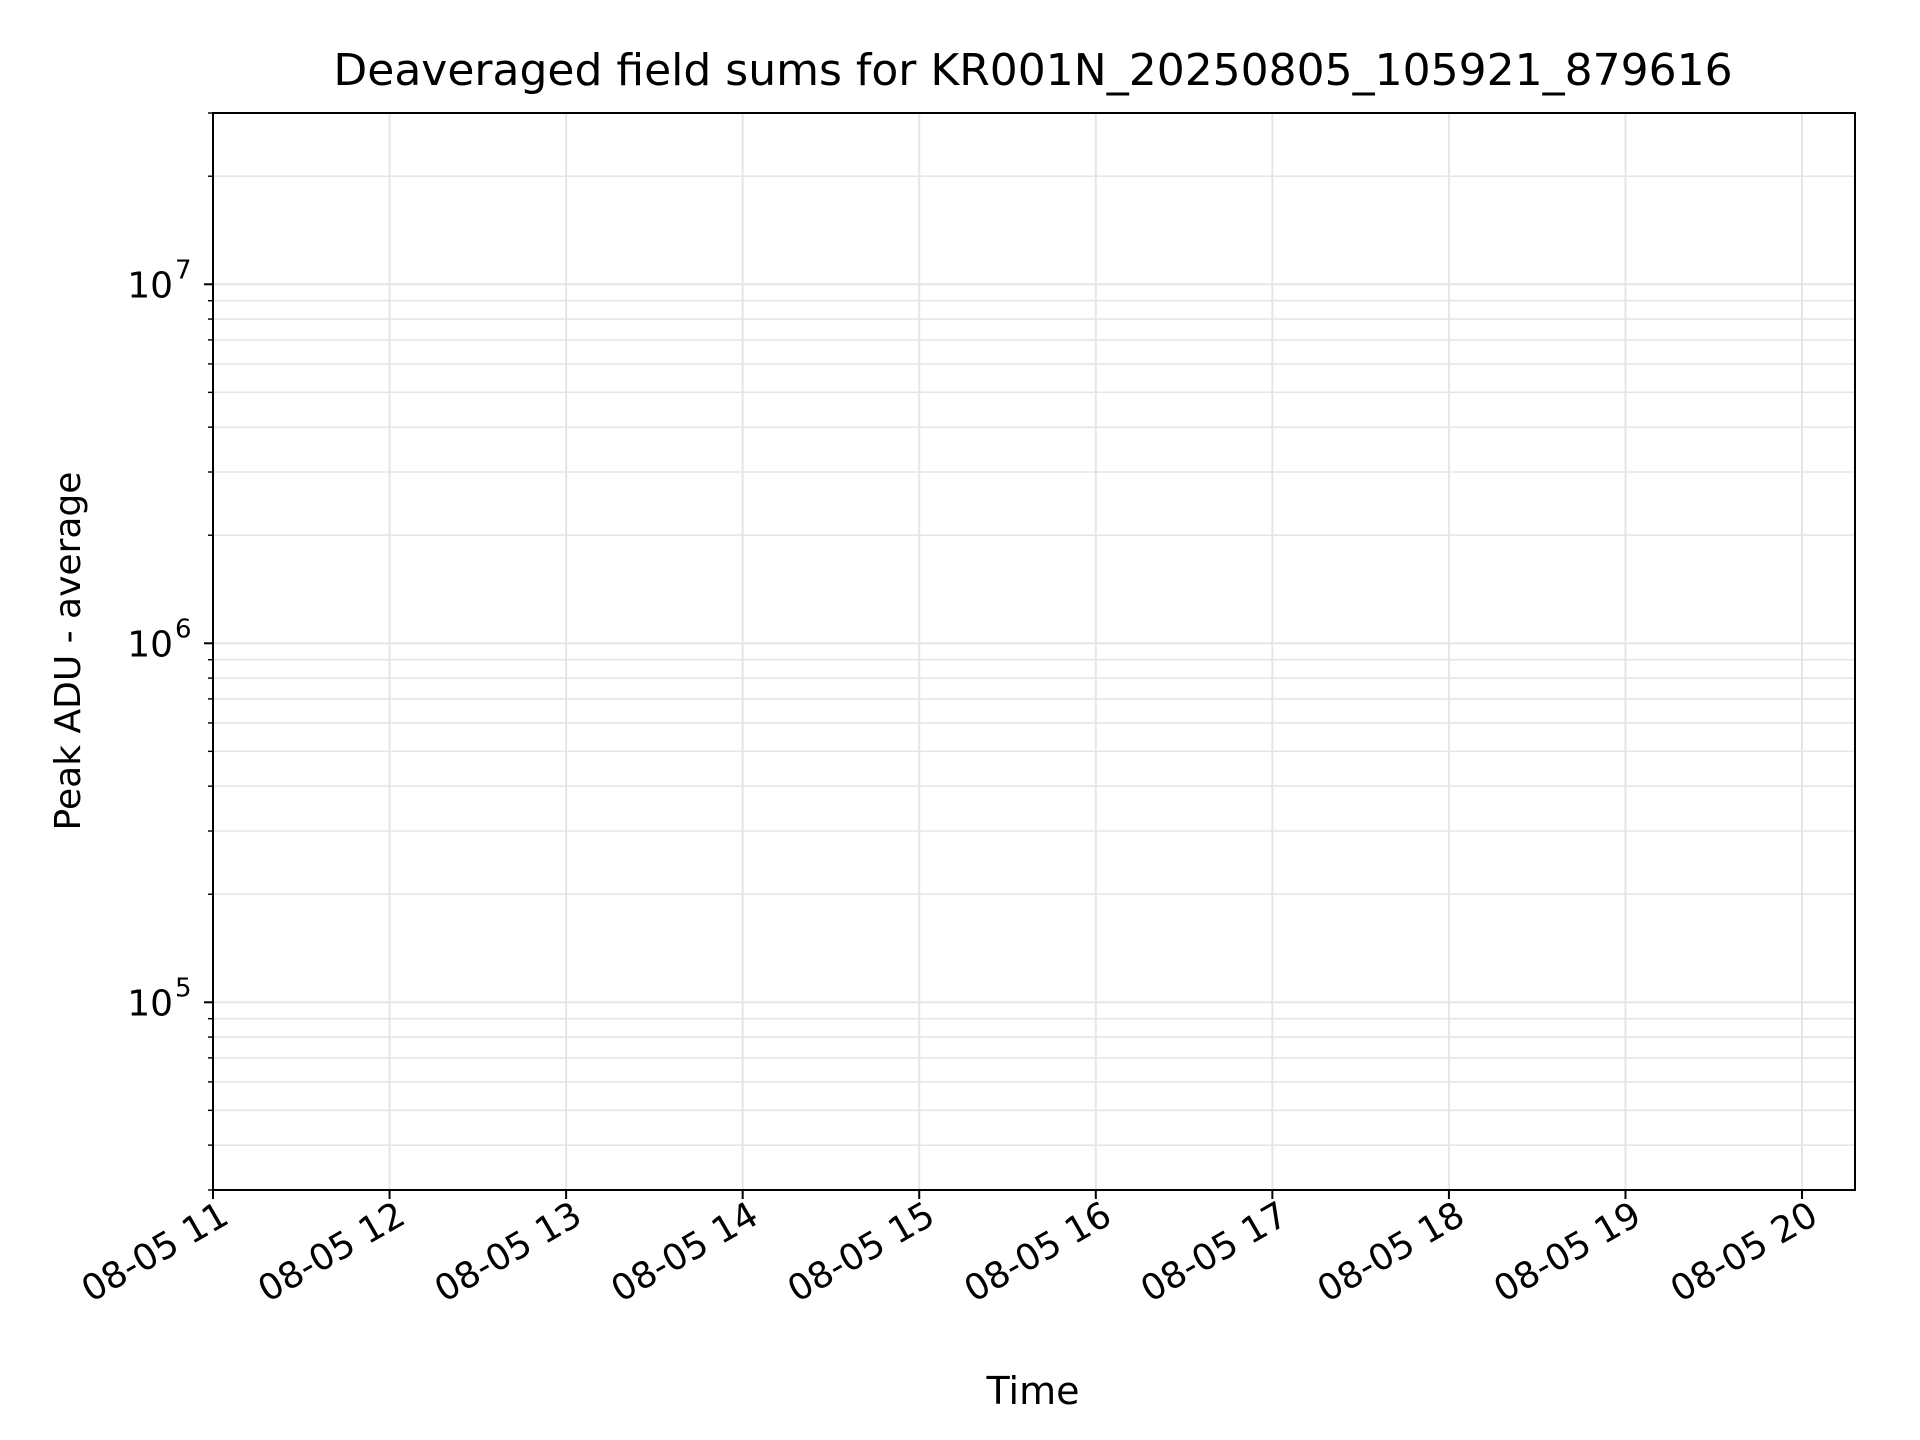 The width and height of the screenshot is (1920, 1440). What do you see at coordinates (183, 270) in the screenshot?
I see `y-tick-exponent: 7` at bounding box center [183, 270].